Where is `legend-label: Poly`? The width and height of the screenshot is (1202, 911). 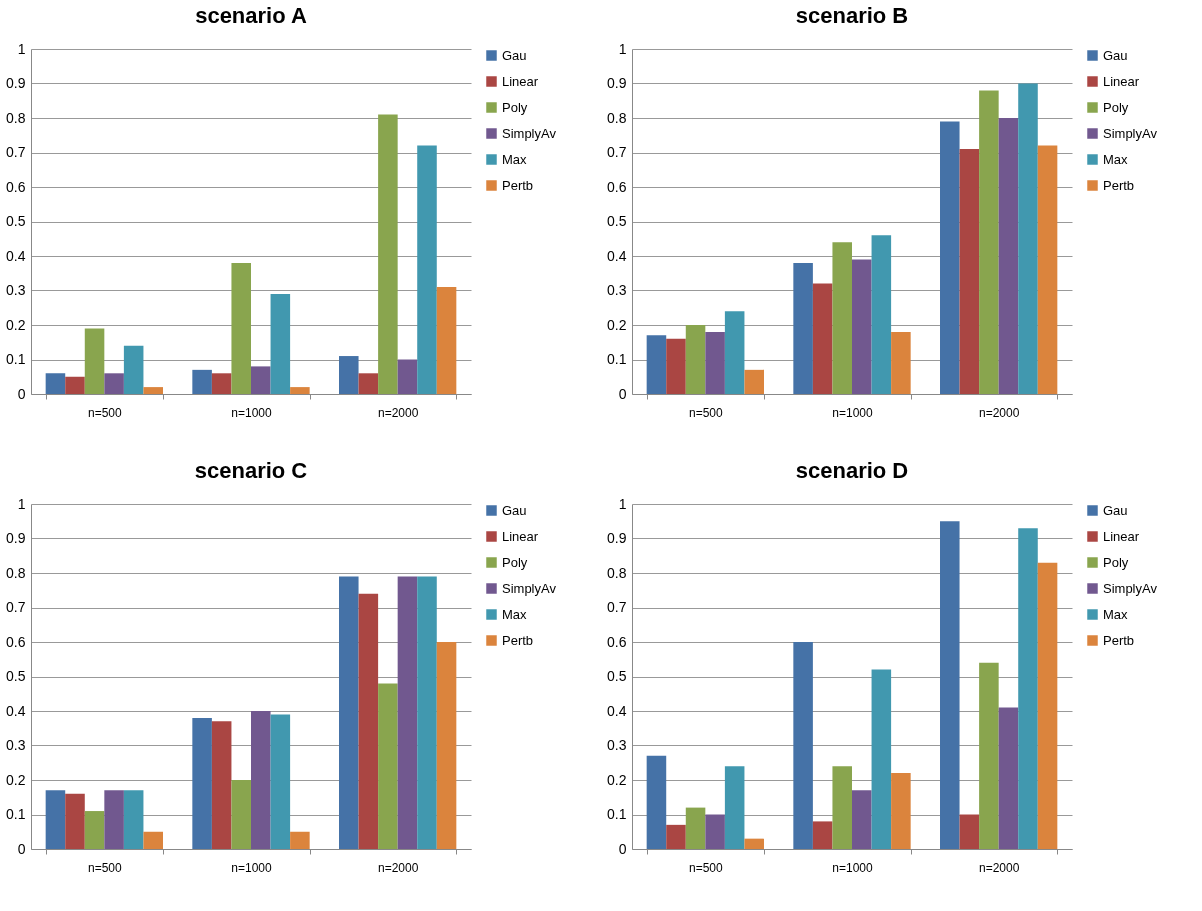 legend-label: Poly is located at coordinates (1116, 107).